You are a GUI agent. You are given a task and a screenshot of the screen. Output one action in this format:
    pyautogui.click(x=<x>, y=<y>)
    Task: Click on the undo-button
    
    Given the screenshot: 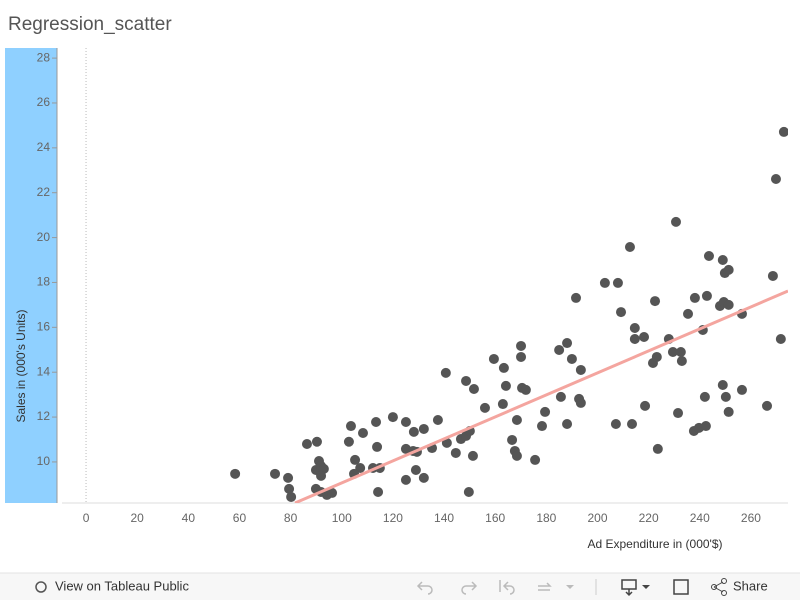 What is the action you would take?
    pyautogui.click(x=424, y=588)
    